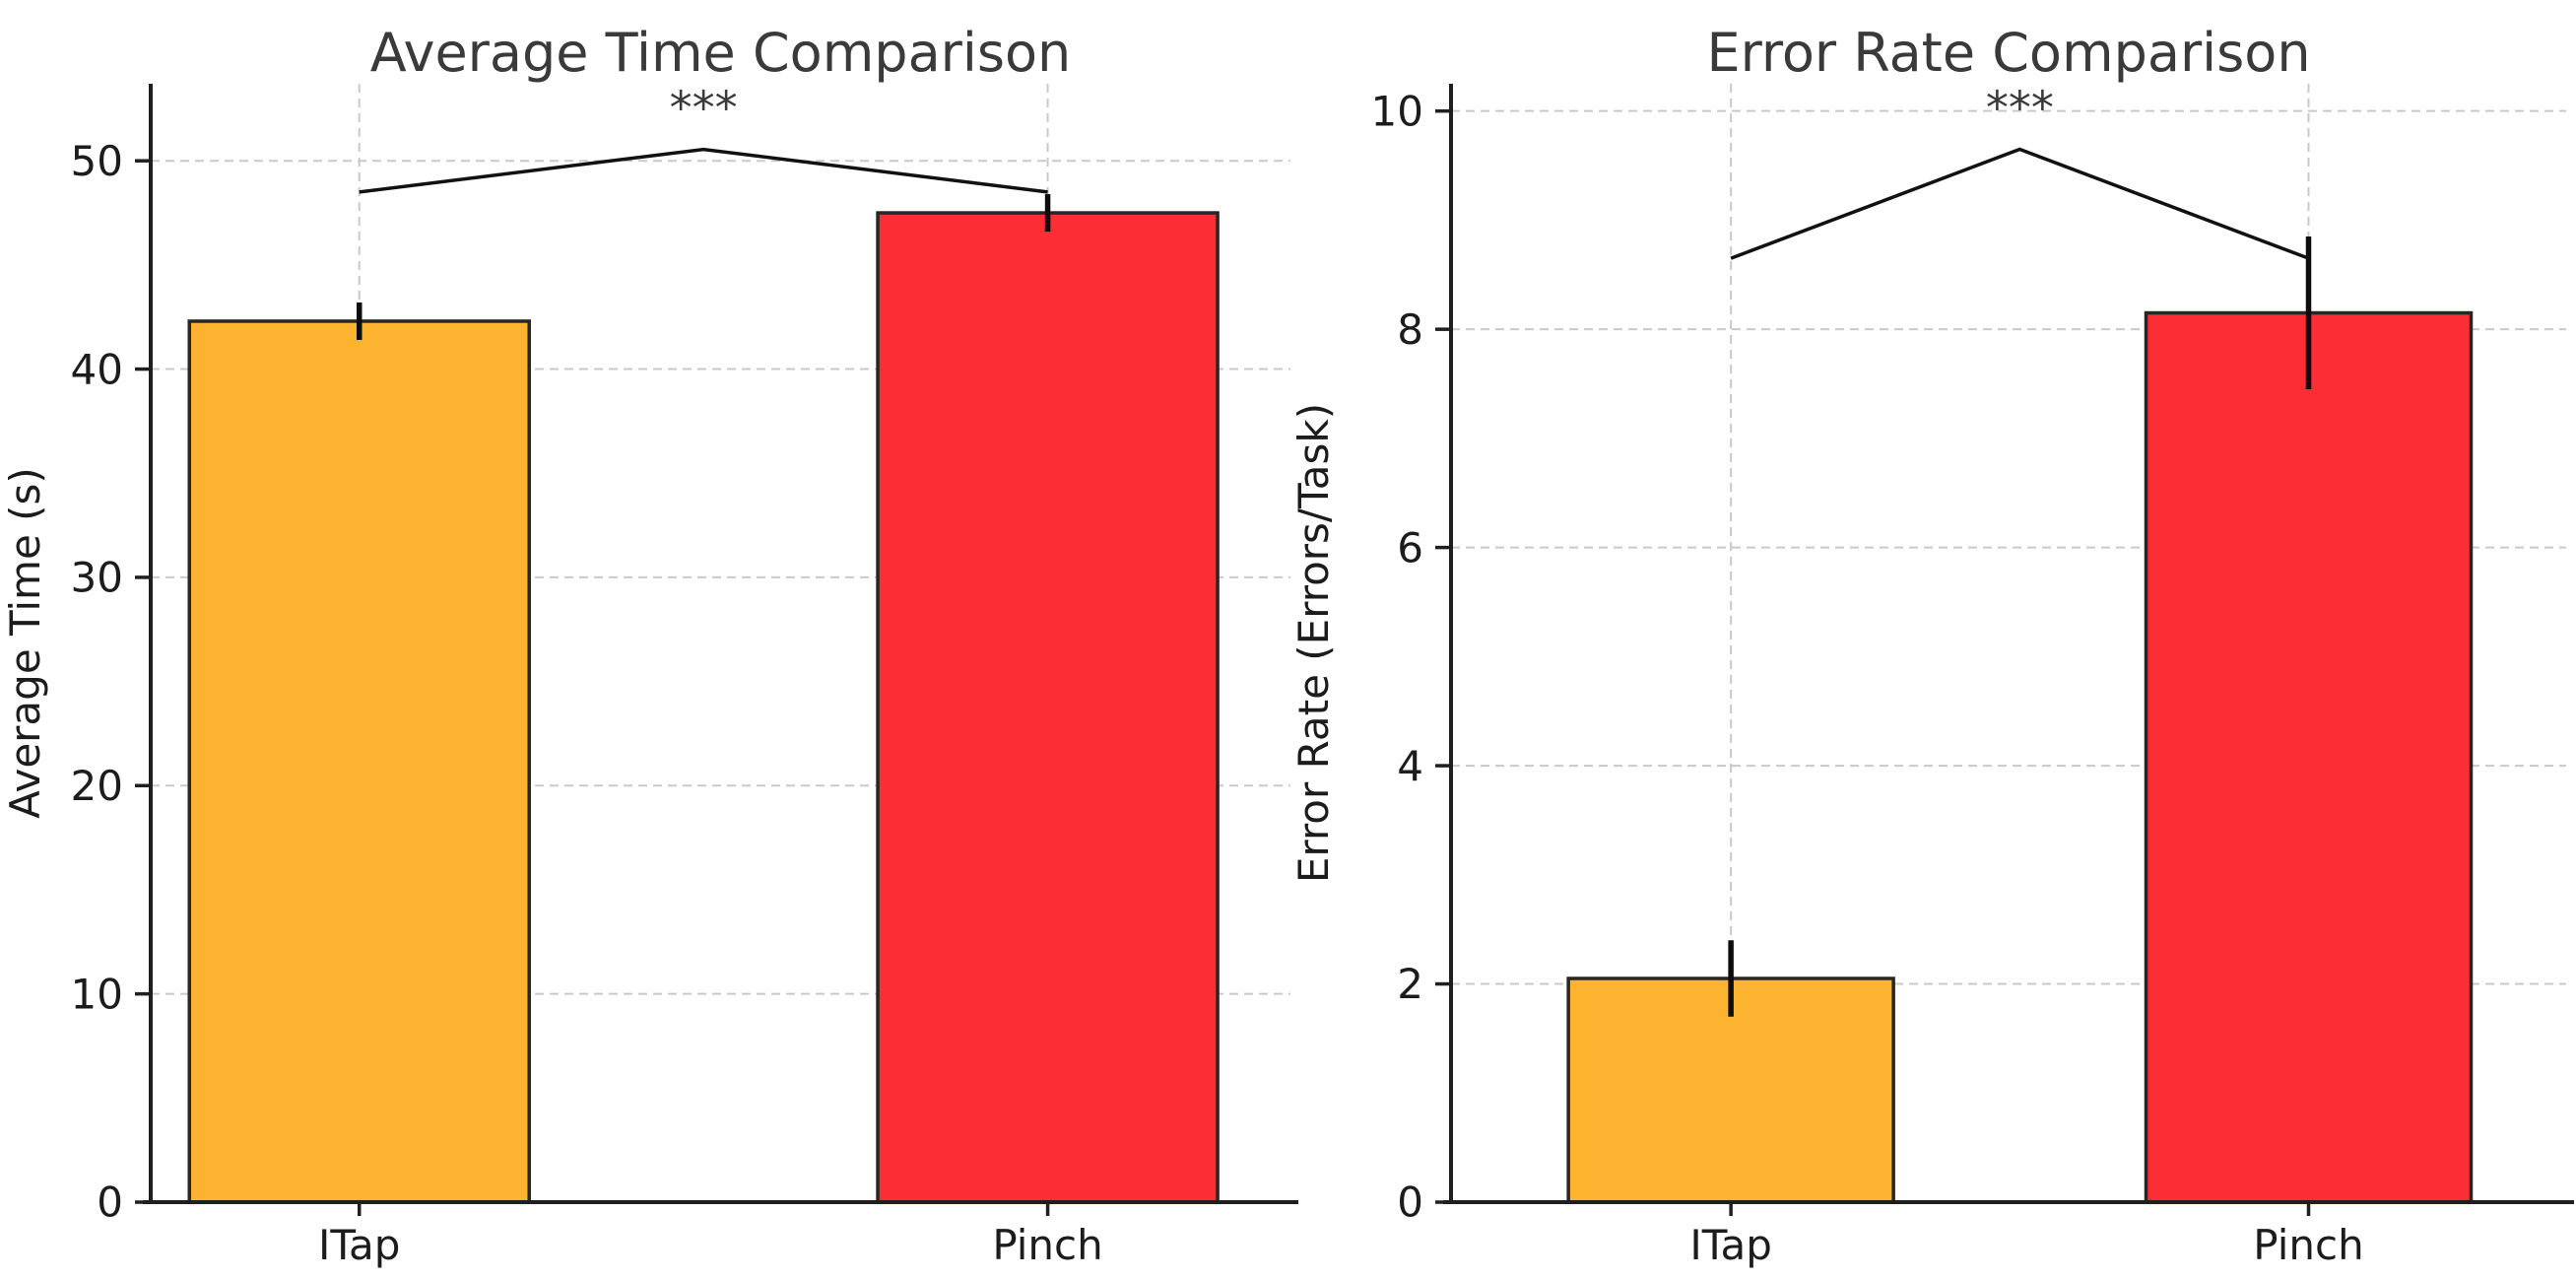  What do you see at coordinates (1410, 330) in the screenshot?
I see `y-tick-label: 8` at bounding box center [1410, 330].